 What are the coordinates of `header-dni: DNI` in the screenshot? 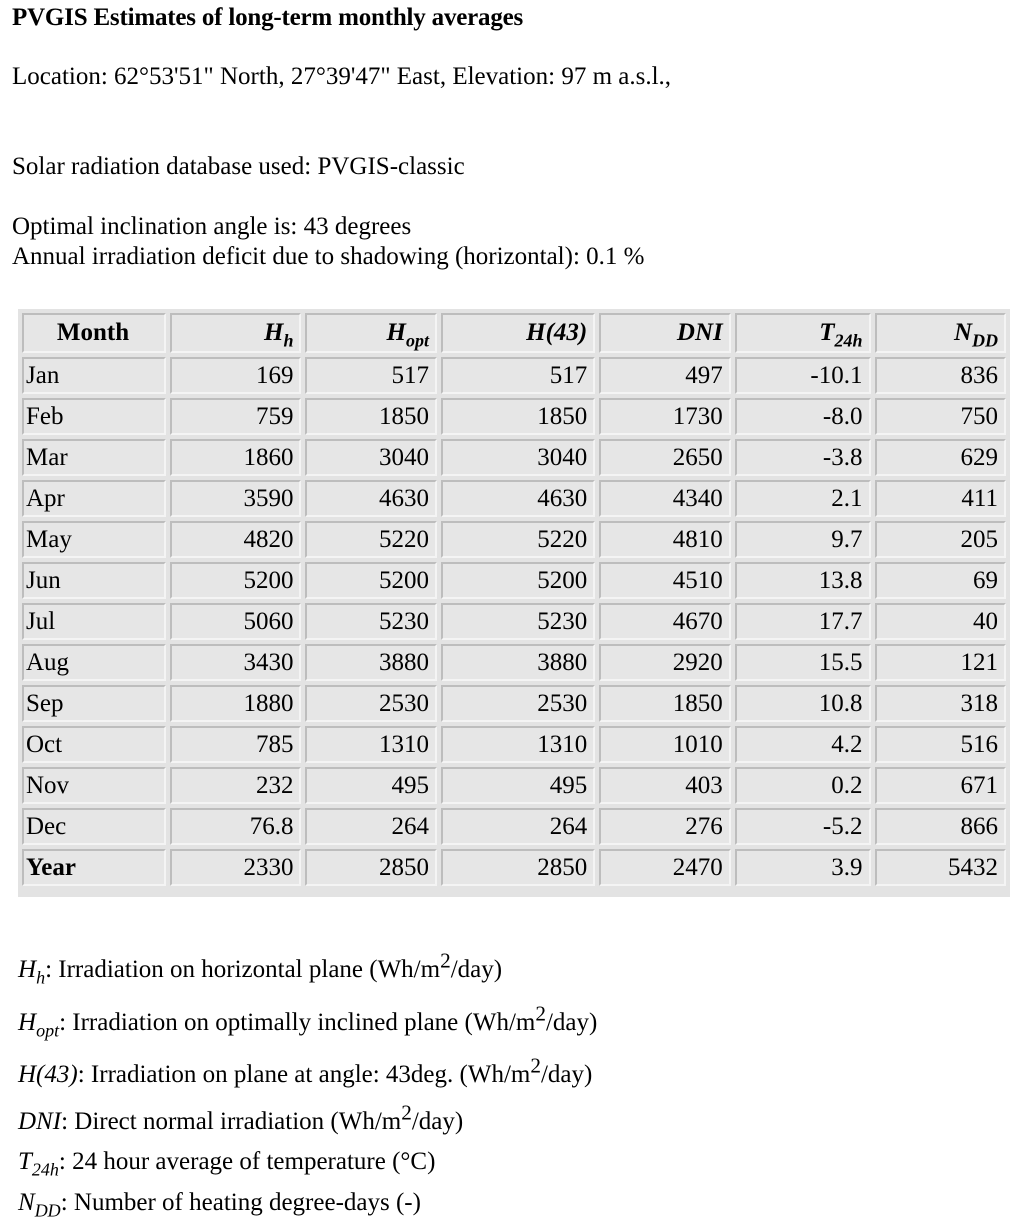 It's located at (665, 333).